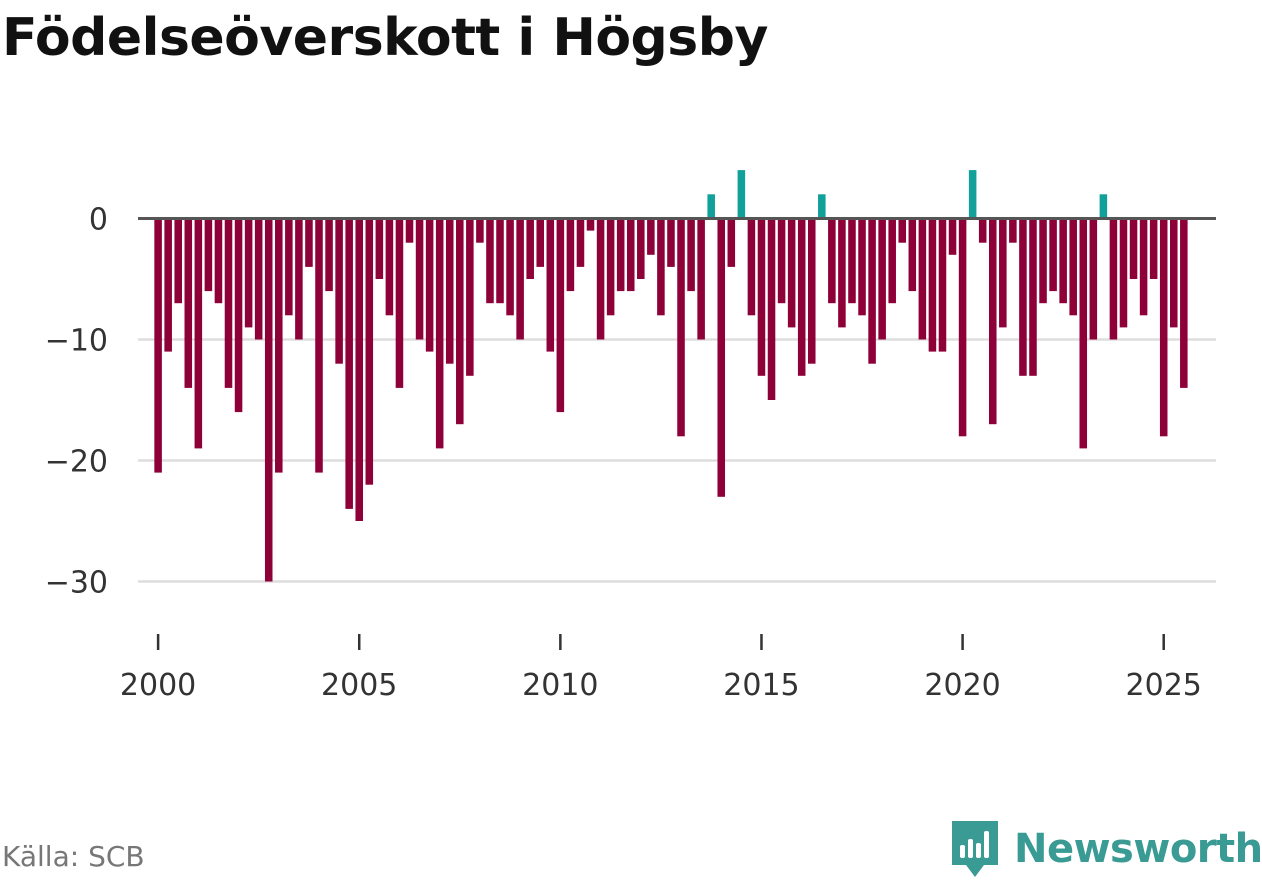 Image resolution: width=1262 pixels, height=880 pixels. Describe the element at coordinates (560, 685) in the screenshot. I see `x-tick-label: 2010` at that location.